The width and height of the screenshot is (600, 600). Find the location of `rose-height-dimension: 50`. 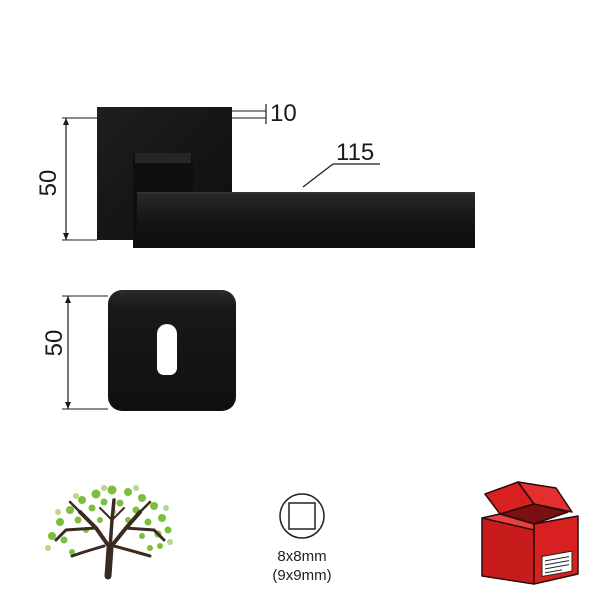

rose-height-dimension: 50 is located at coordinates (66, 179).